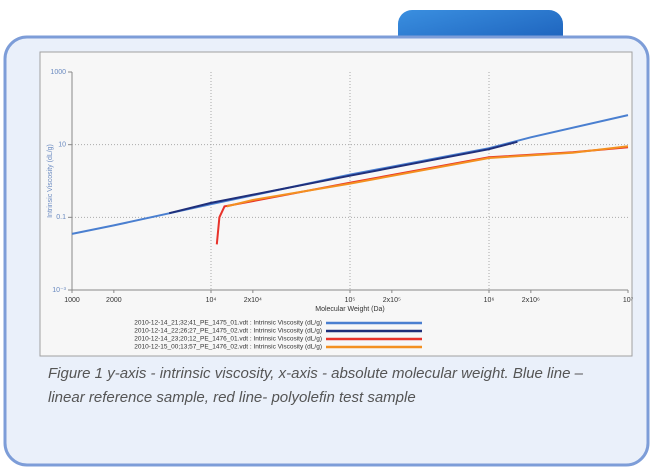 The height and width of the screenshot is (471, 653). Describe the element at coordinates (628, 300) in the screenshot. I see `x-tick-label: 10⁷` at that location.